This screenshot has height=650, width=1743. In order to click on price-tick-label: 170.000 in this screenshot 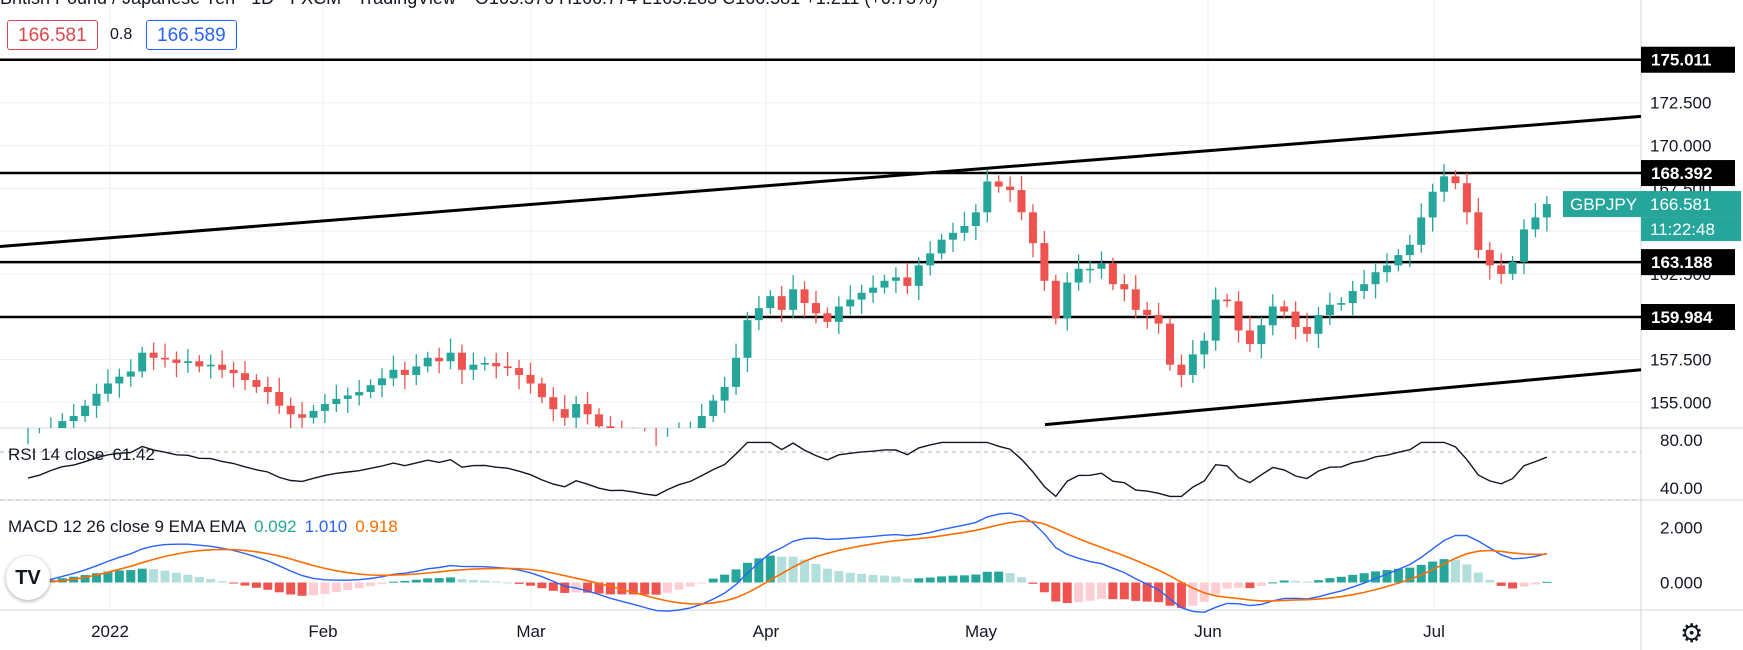, I will do `click(1680, 146)`.